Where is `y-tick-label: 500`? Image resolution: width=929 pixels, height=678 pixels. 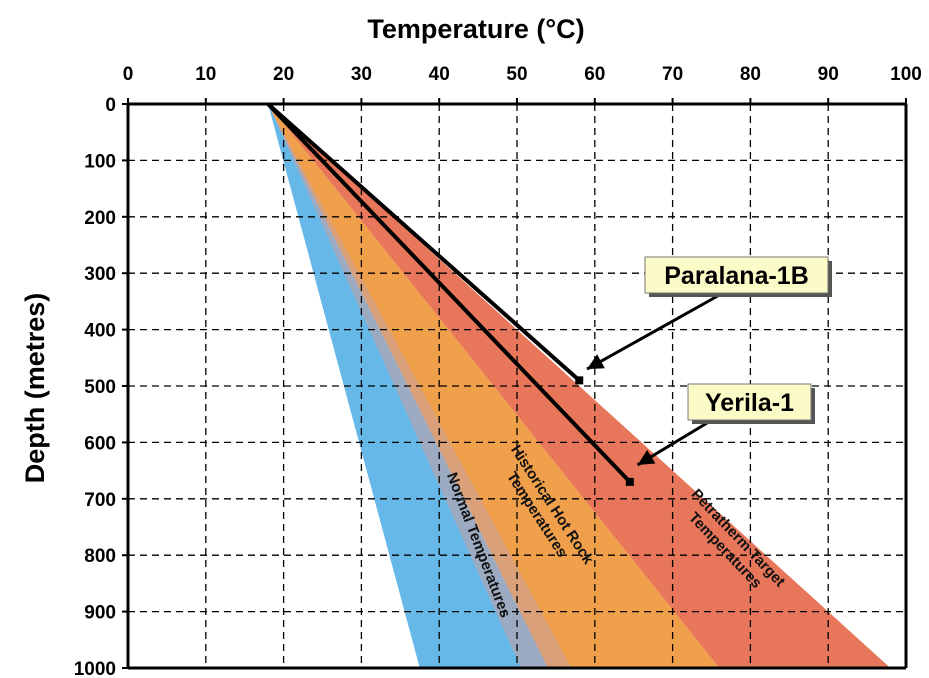
y-tick-label: 500 is located at coordinates (100, 387).